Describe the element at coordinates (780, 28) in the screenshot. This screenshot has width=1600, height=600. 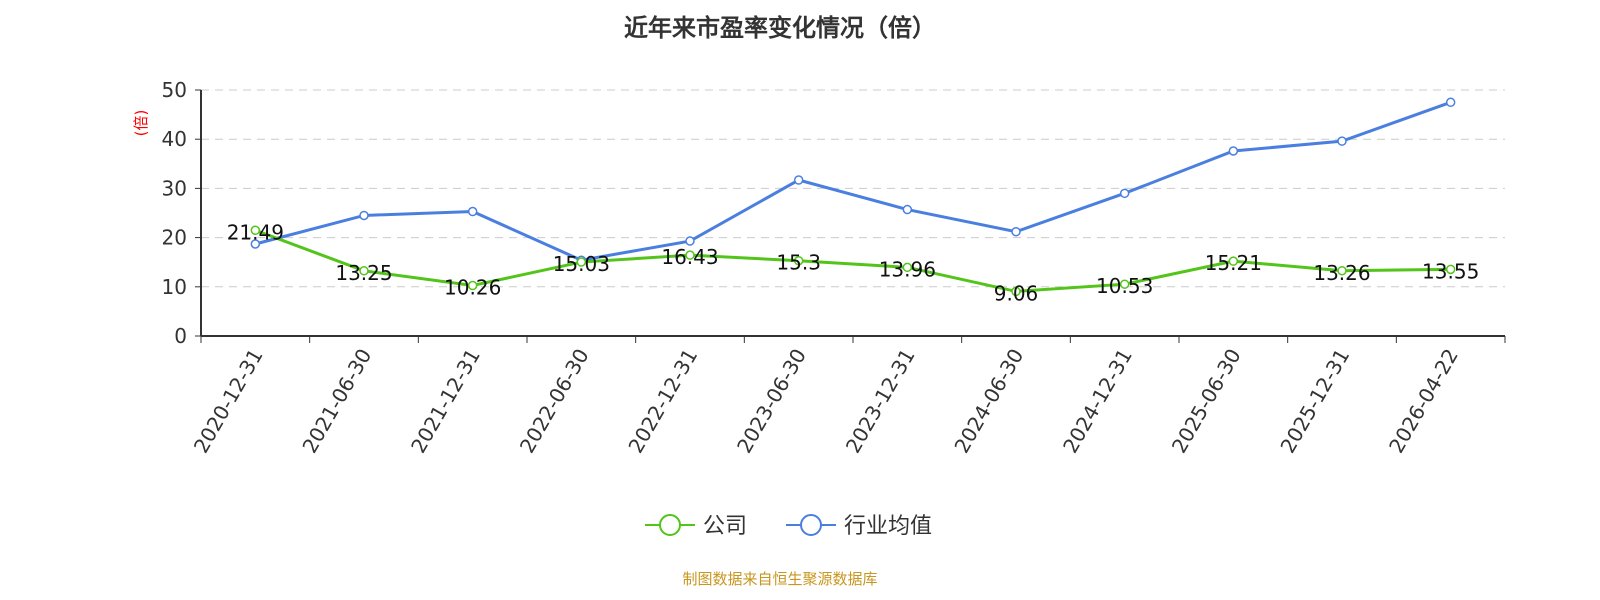
I see `chart-title: 近年来市盈率变化情况（倍）` at that location.